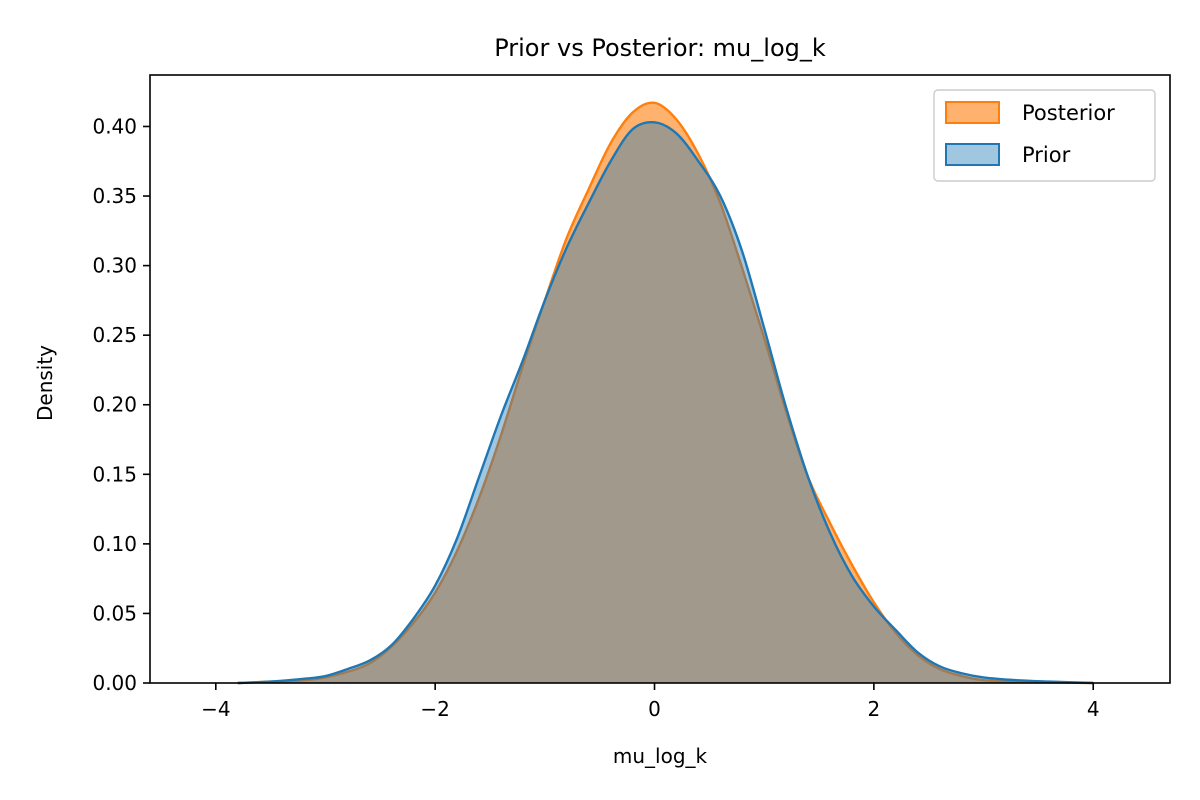 This screenshot has width=1200, height=800. I want to click on legend: Posterior Prior, so click(1044, 135).